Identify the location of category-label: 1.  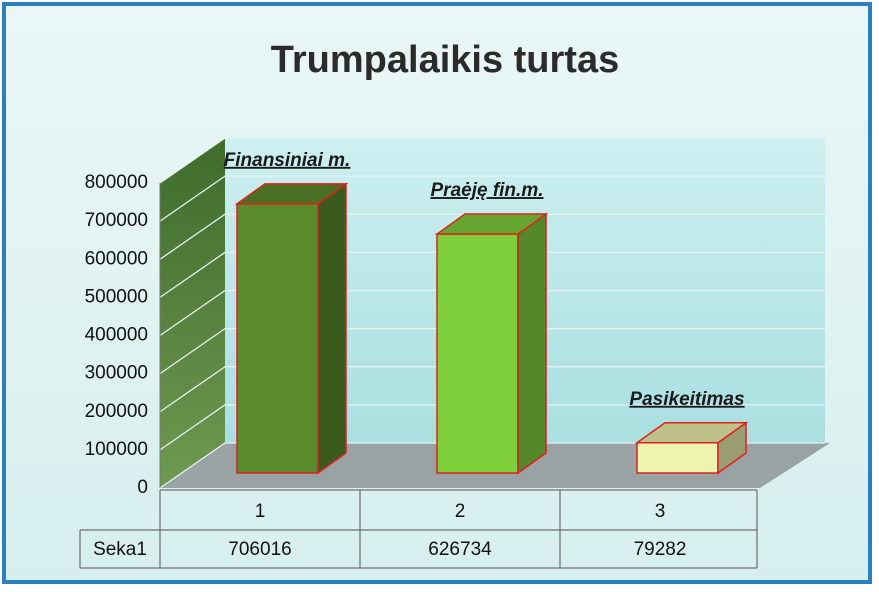
(260, 511).